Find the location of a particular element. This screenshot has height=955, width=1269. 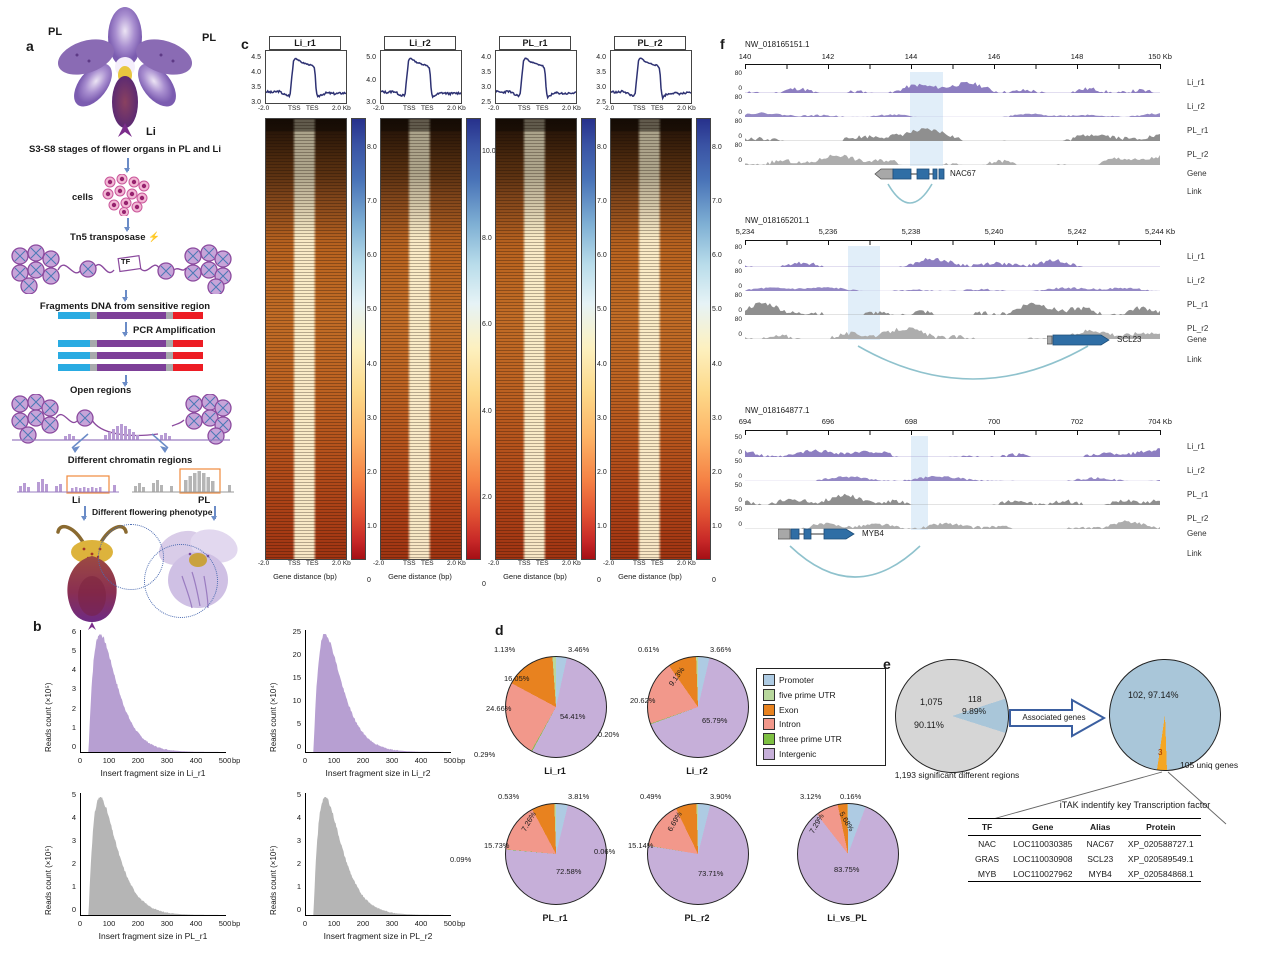

heatmap-title-pl-r1: PL_r1 is located at coordinates (535, 43).